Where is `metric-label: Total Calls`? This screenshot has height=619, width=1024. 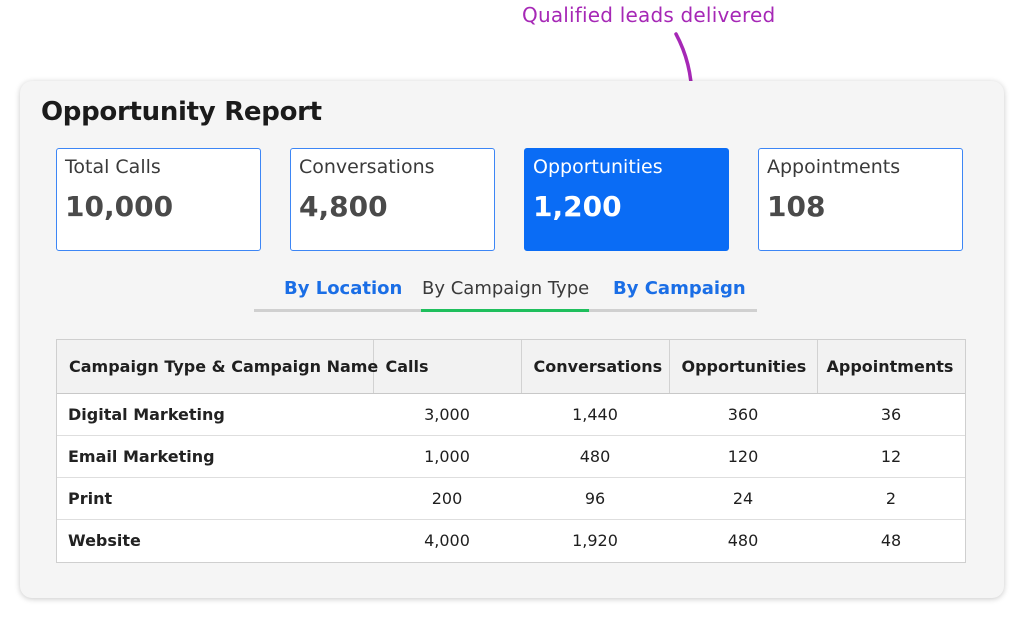
metric-label: Total Calls is located at coordinates (113, 167).